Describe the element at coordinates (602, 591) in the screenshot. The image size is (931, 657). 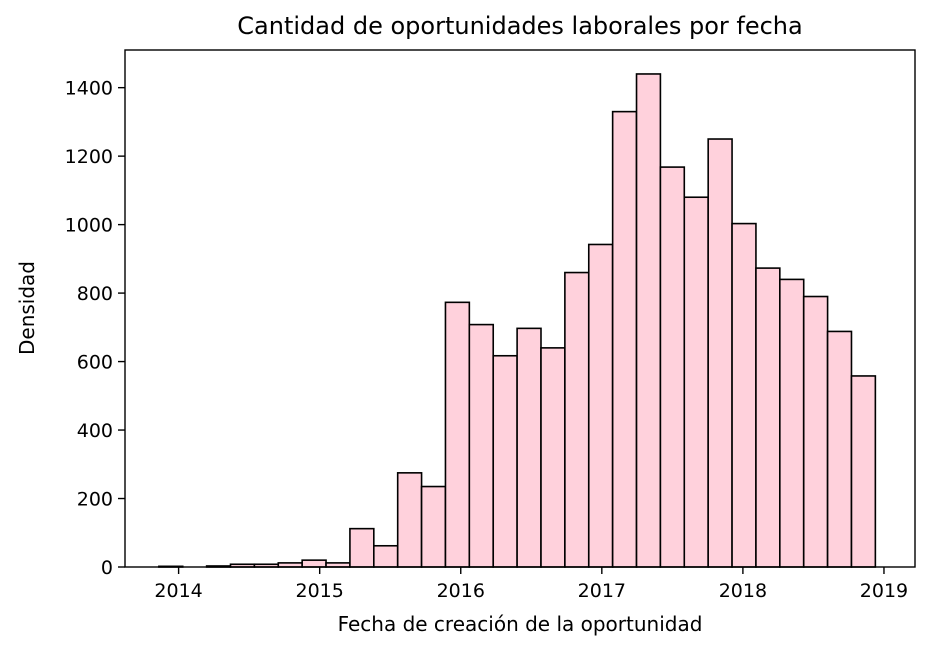
I see `x-tick-label: 2017` at that location.